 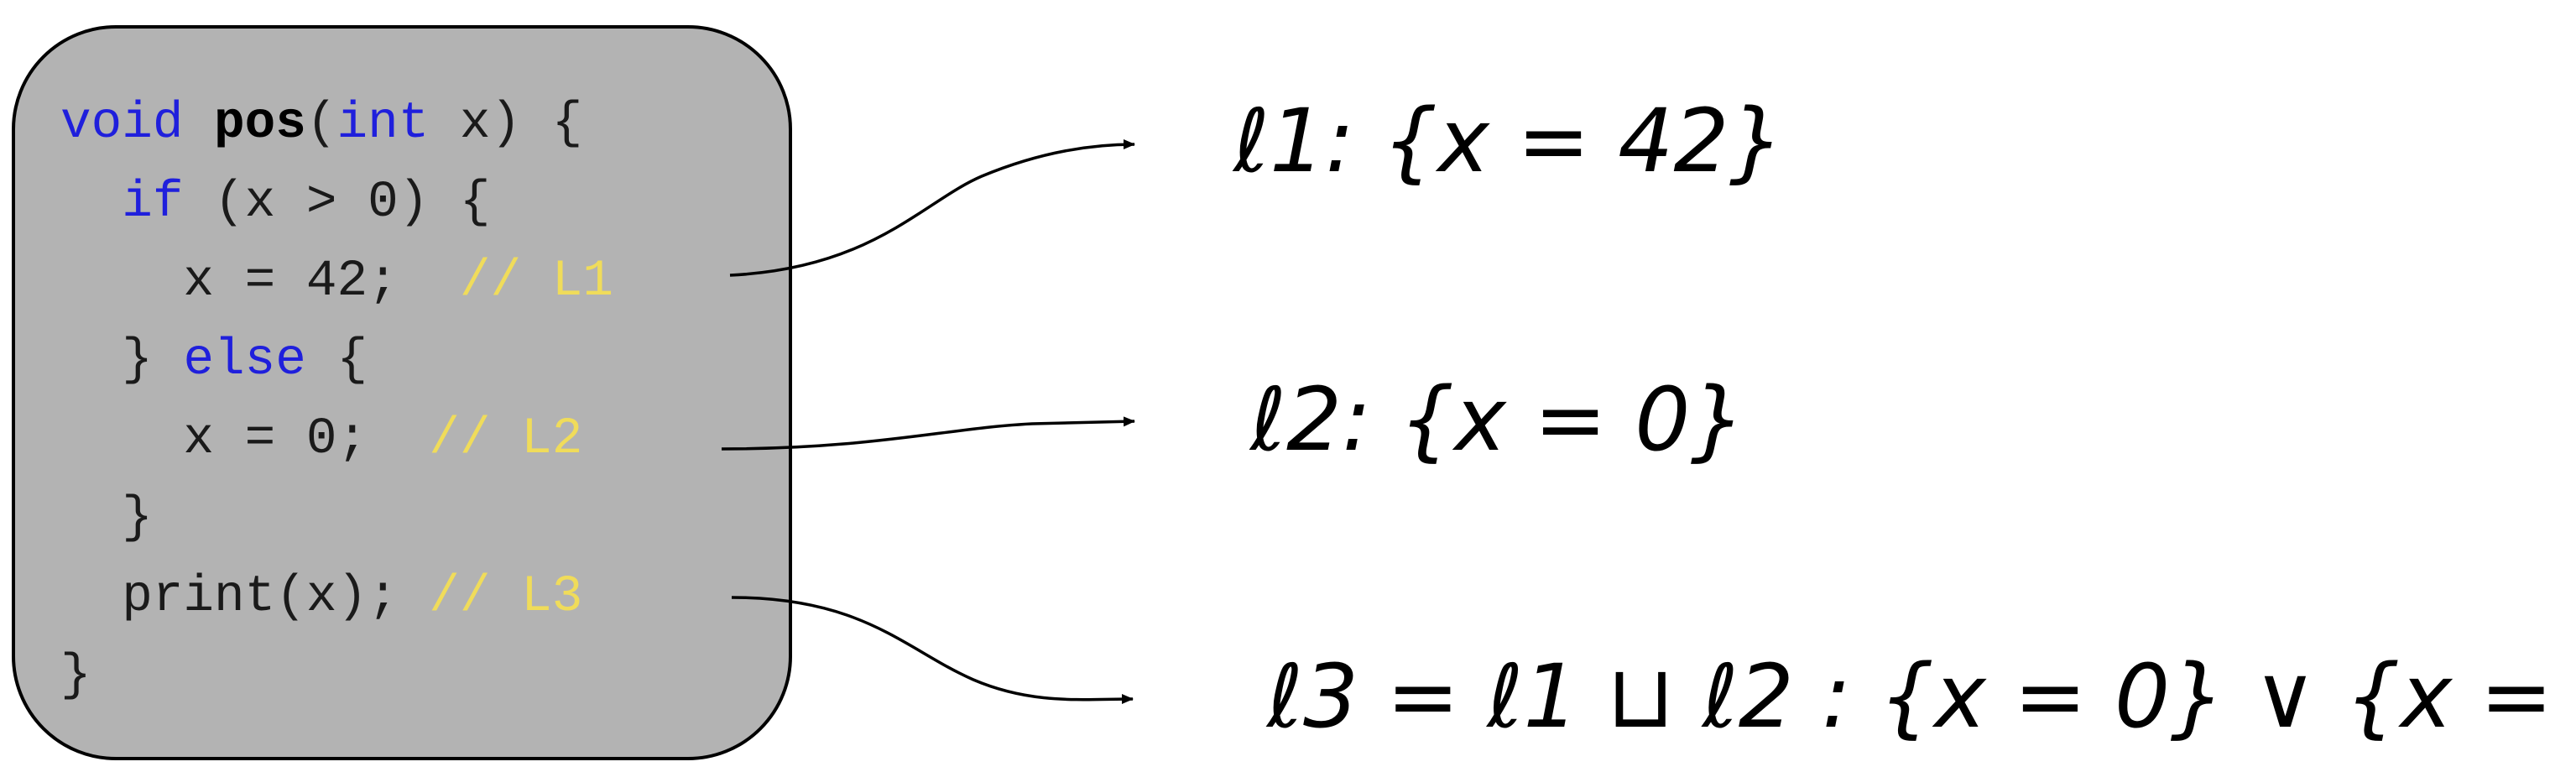 I want to click on arrow-l2, so click(x=928, y=434).